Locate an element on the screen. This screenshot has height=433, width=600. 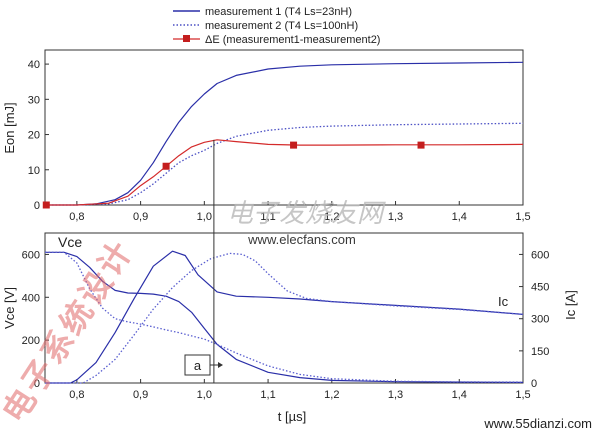
vce-ic-y-right-tick-label: 0 is located at coordinates (534, 384).